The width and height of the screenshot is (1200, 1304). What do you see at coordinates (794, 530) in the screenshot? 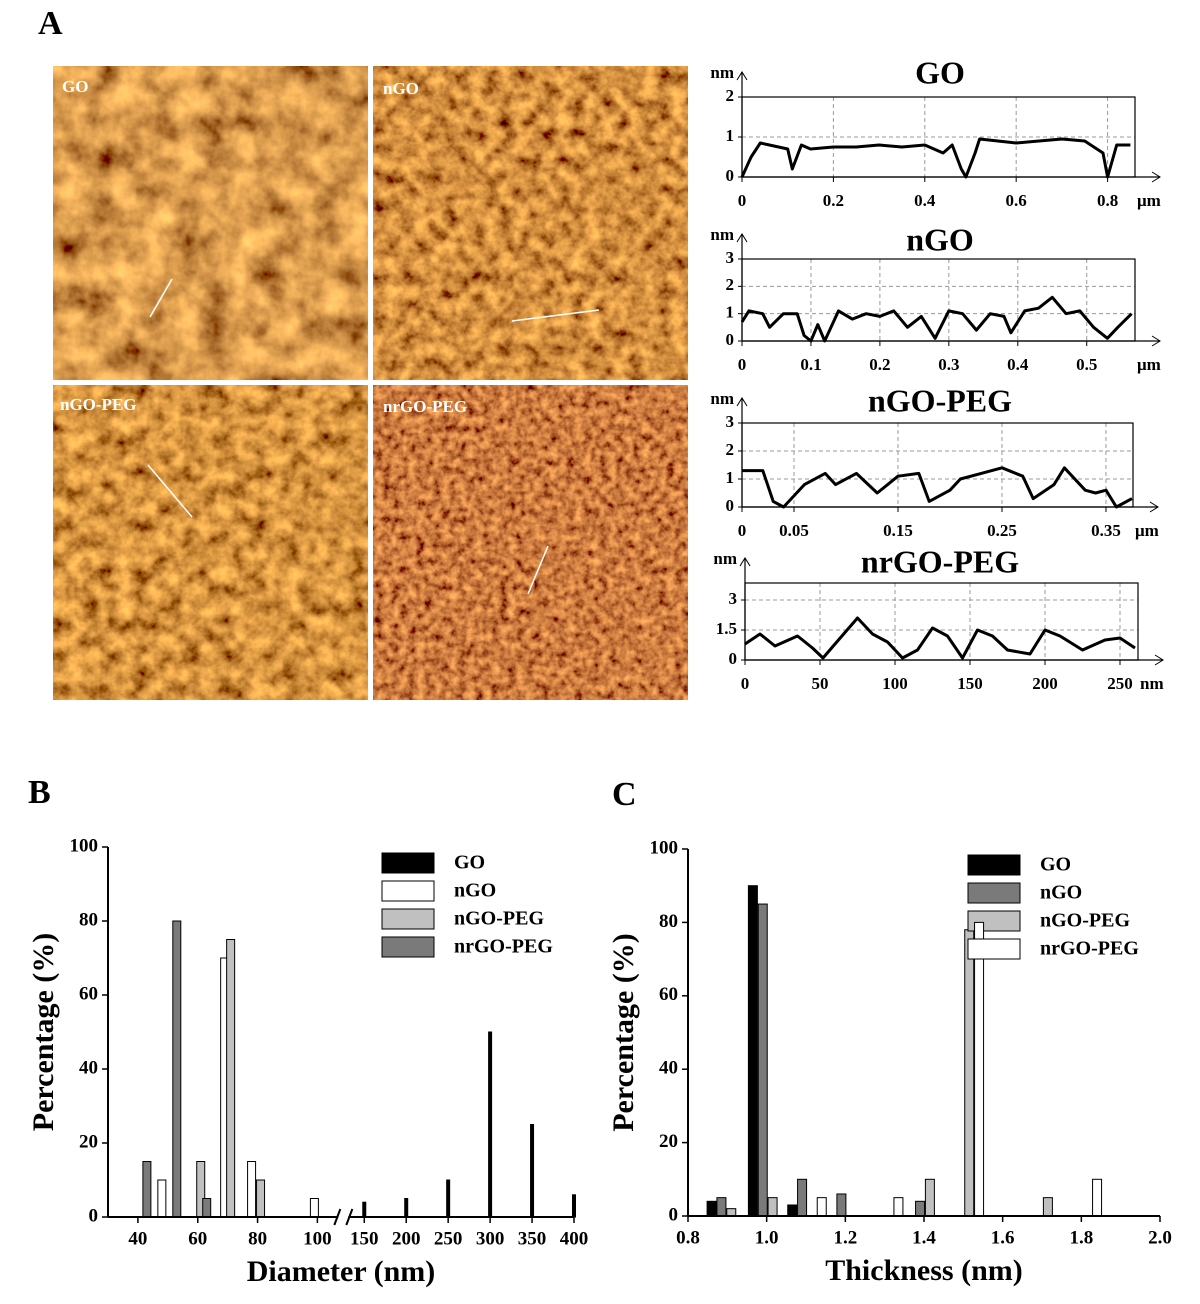
I see `x-tick-label: 0.05` at bounding box center [794, 530].